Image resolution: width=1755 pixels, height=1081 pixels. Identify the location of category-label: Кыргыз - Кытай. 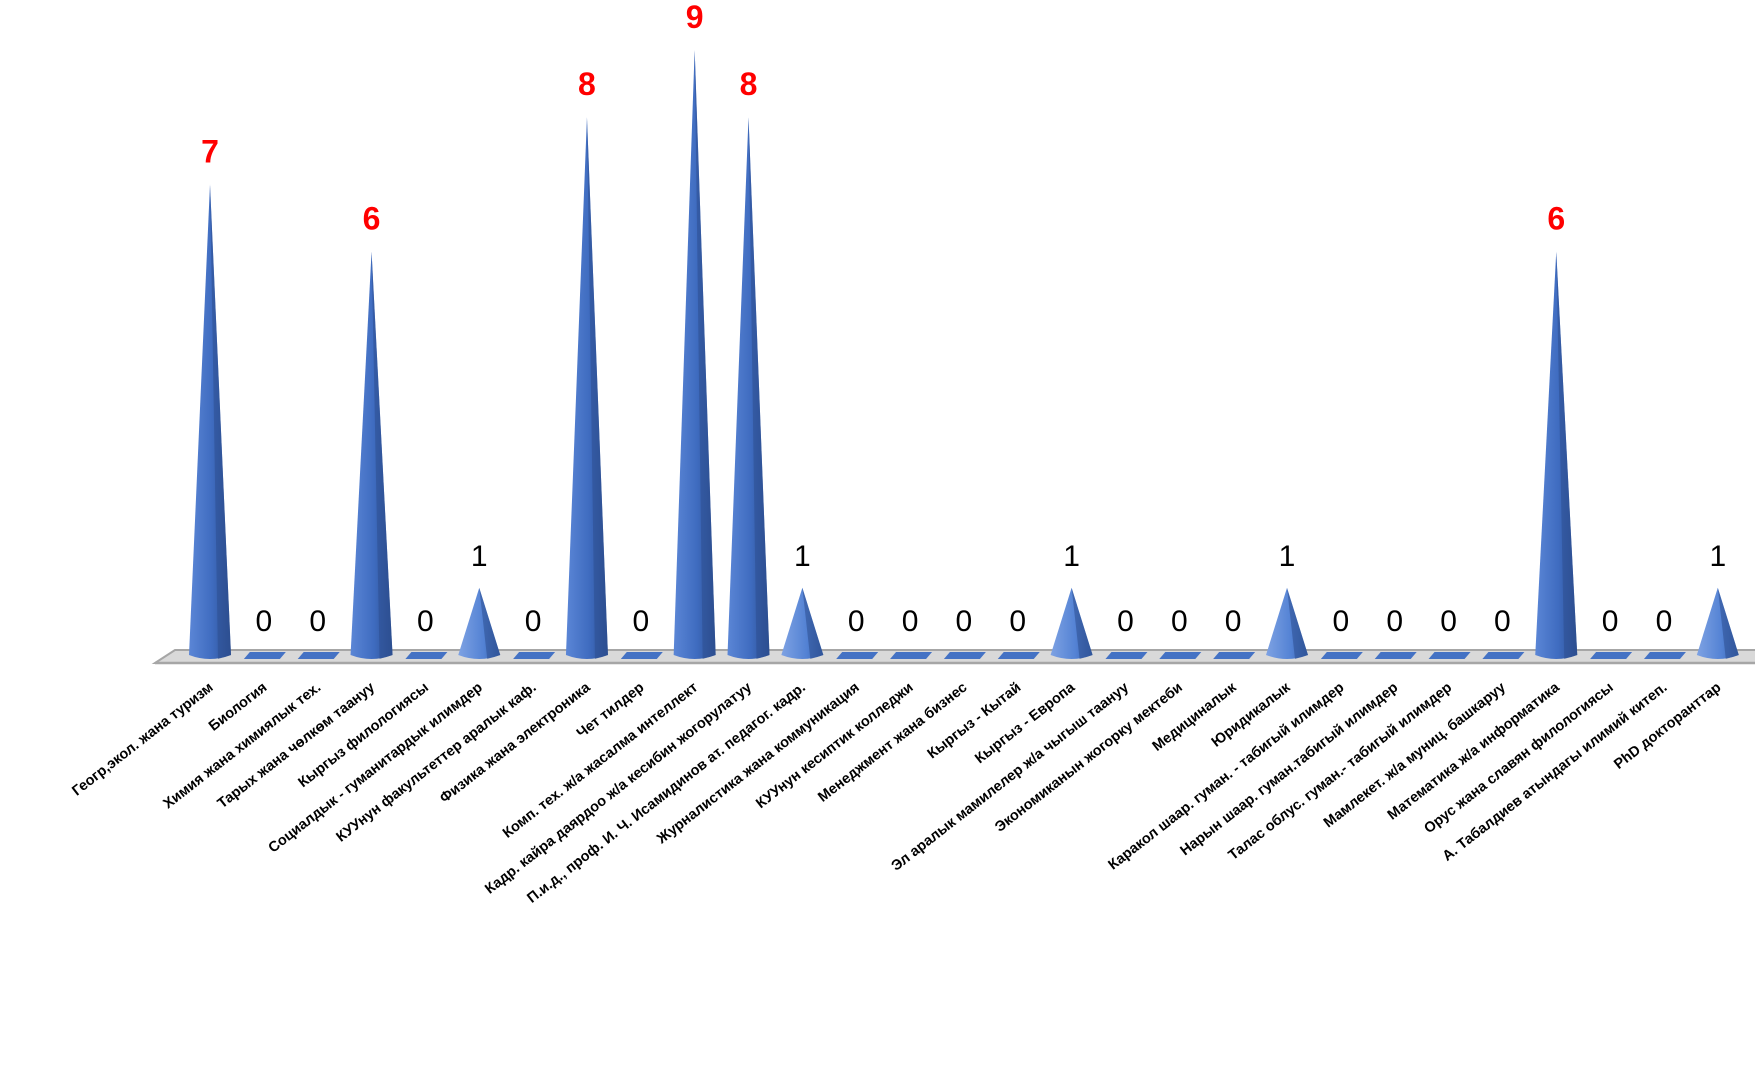
(975, 721).